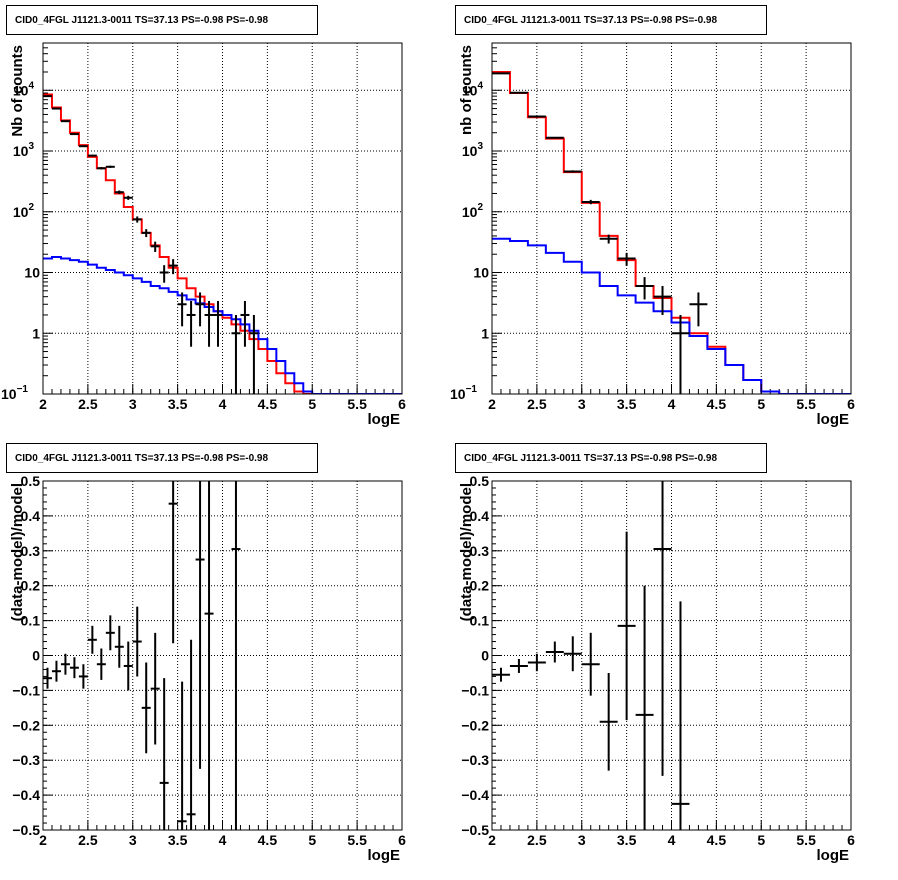 The height and width of the screenshot is (880, 898). Describe the element at coordinates (473, 150) in the screenshot. I see `y-tick-label: 10³` at that location.